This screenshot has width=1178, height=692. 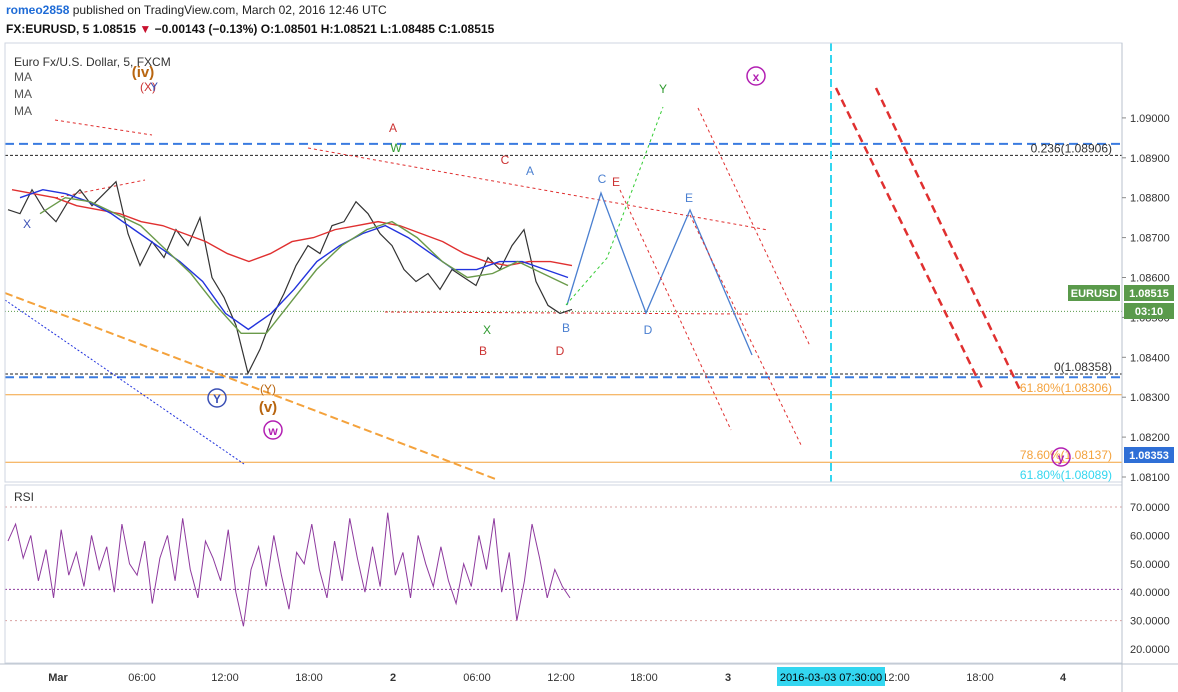 I want to click on price-axis-tick-label: 1.08600, so click(x=1150, y=279).